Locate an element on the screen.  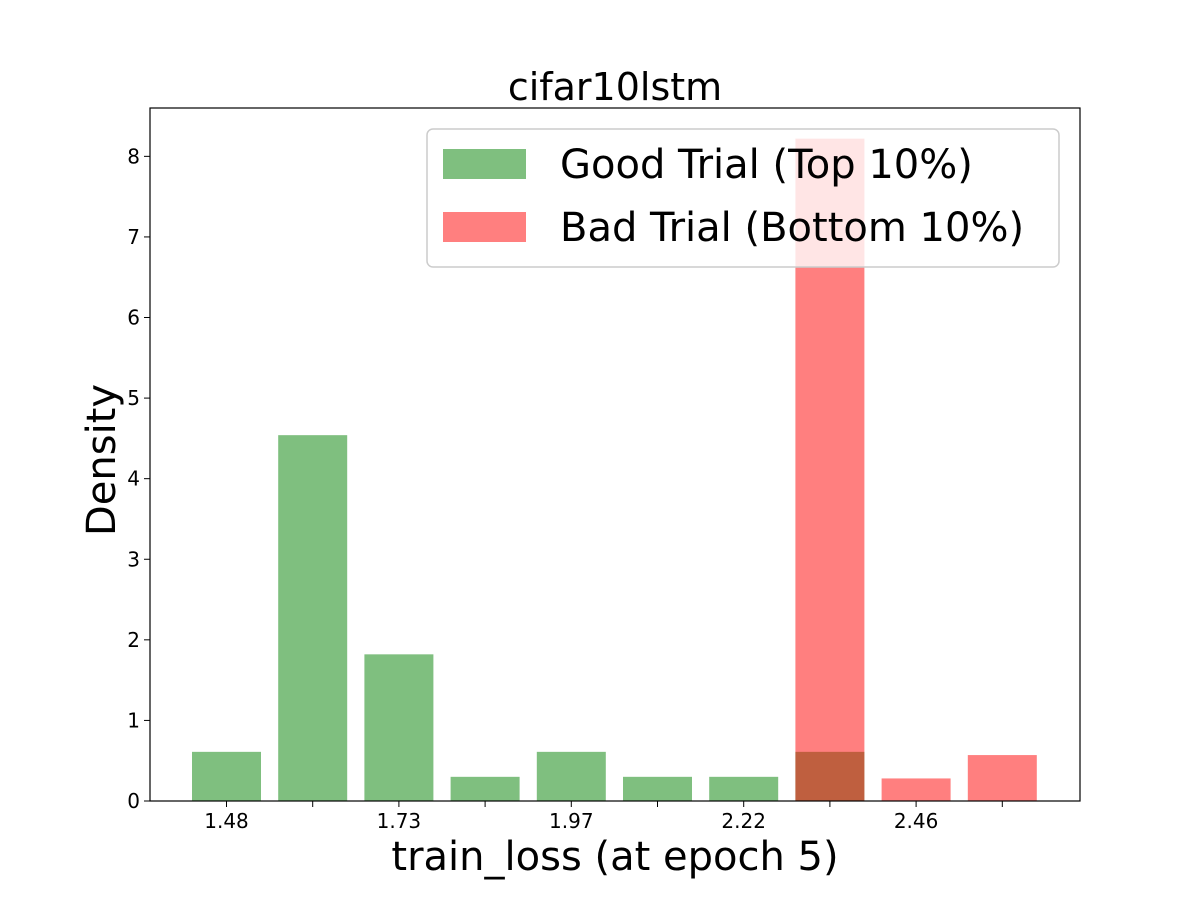
y-axis-label: Density is located at coordinates (102, 460).